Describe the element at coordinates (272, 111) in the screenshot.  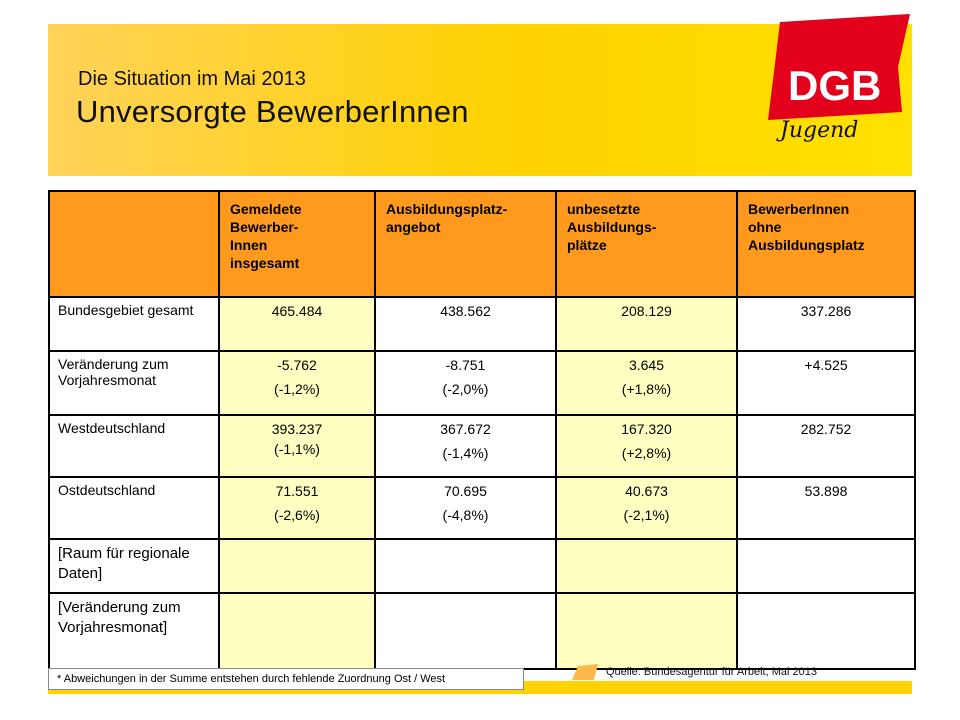
I see `page-title: Unversorgte BewerberInnen` at that location.